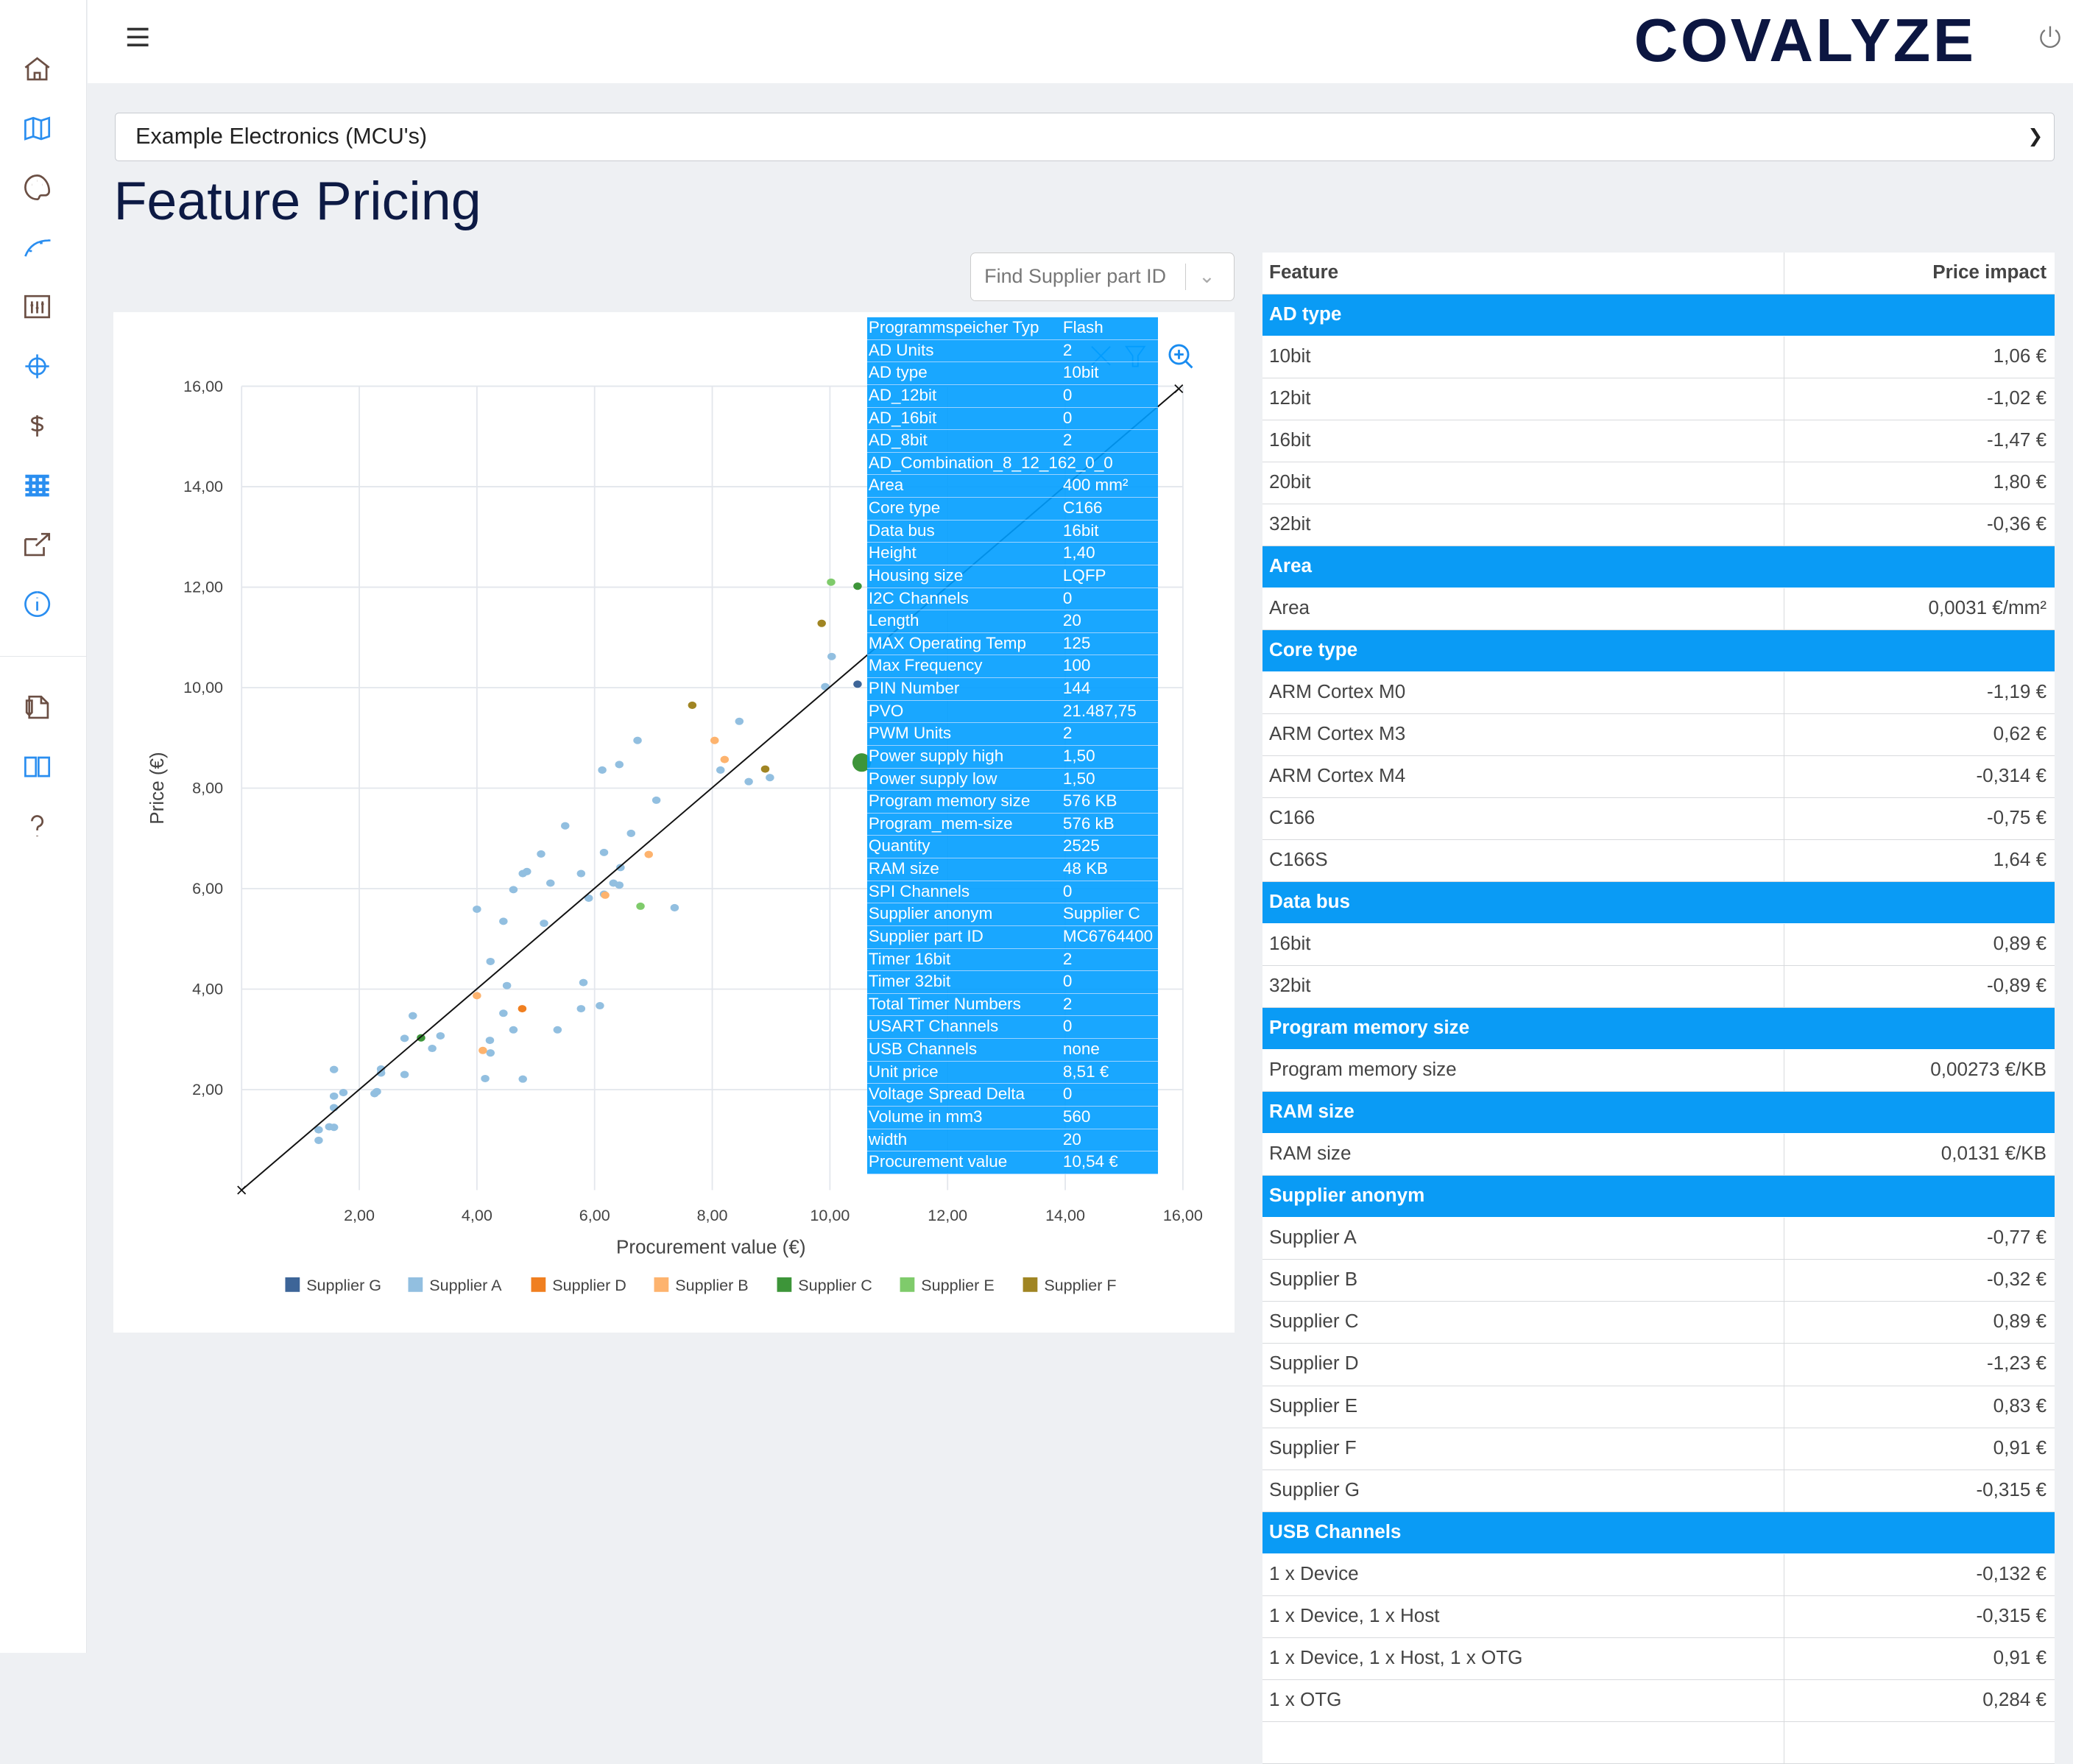 The height and width of the screenshot is (1764, 2073). What do you see at coordinates (2017, 691) in the screenshot?
I see `price-impact-cell: -1,19 €` at bounding box center [2017, 691].